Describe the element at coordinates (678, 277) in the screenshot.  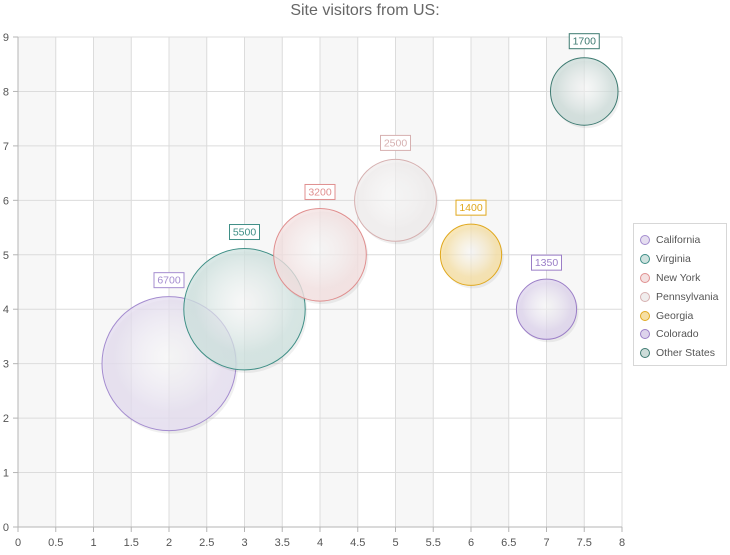
I see `legend-label: New York` at that location.